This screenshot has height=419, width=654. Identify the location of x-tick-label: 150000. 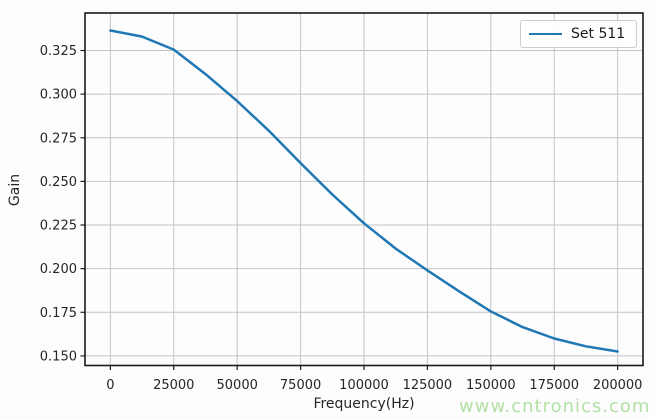
(491, 385).